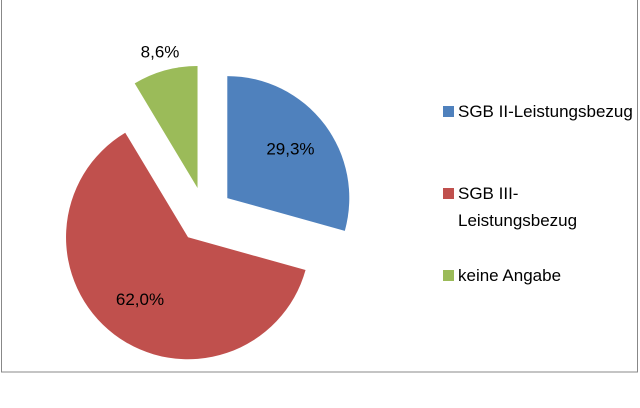 This screenshot has height=408, width=640. I want to click on data-label: 62,0%, so click(140, 299).